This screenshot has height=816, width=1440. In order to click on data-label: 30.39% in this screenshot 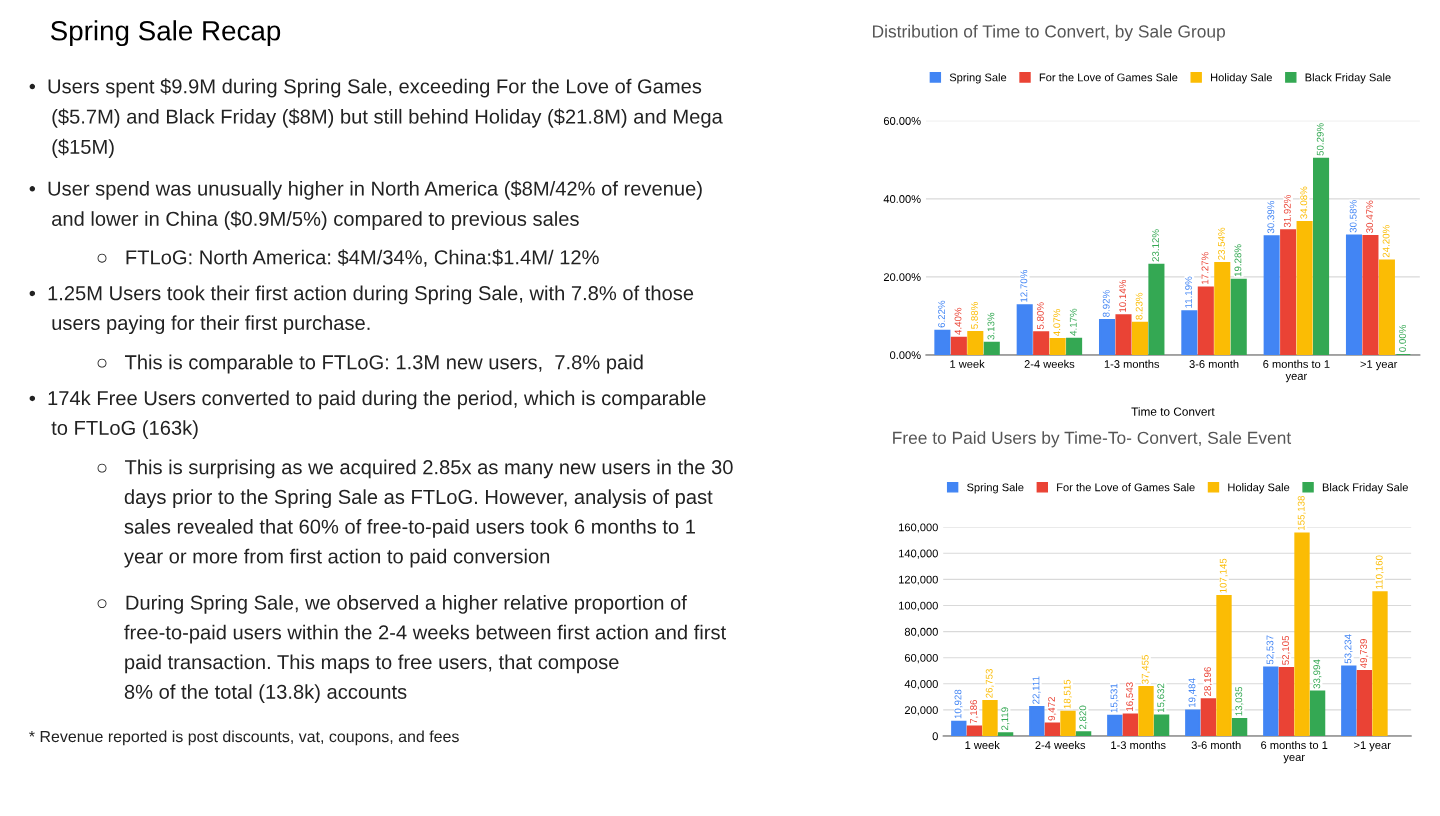, I will do `click(1271, 217)`.